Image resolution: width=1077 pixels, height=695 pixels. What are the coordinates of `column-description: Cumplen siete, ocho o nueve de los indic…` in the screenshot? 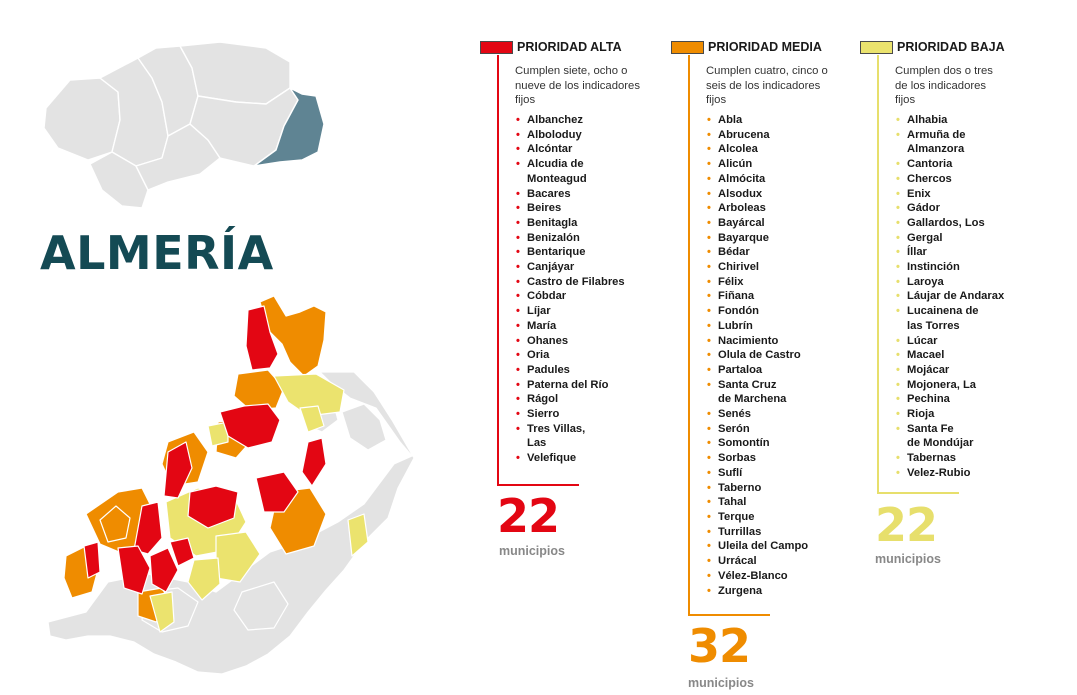 It's located at (577, 85).